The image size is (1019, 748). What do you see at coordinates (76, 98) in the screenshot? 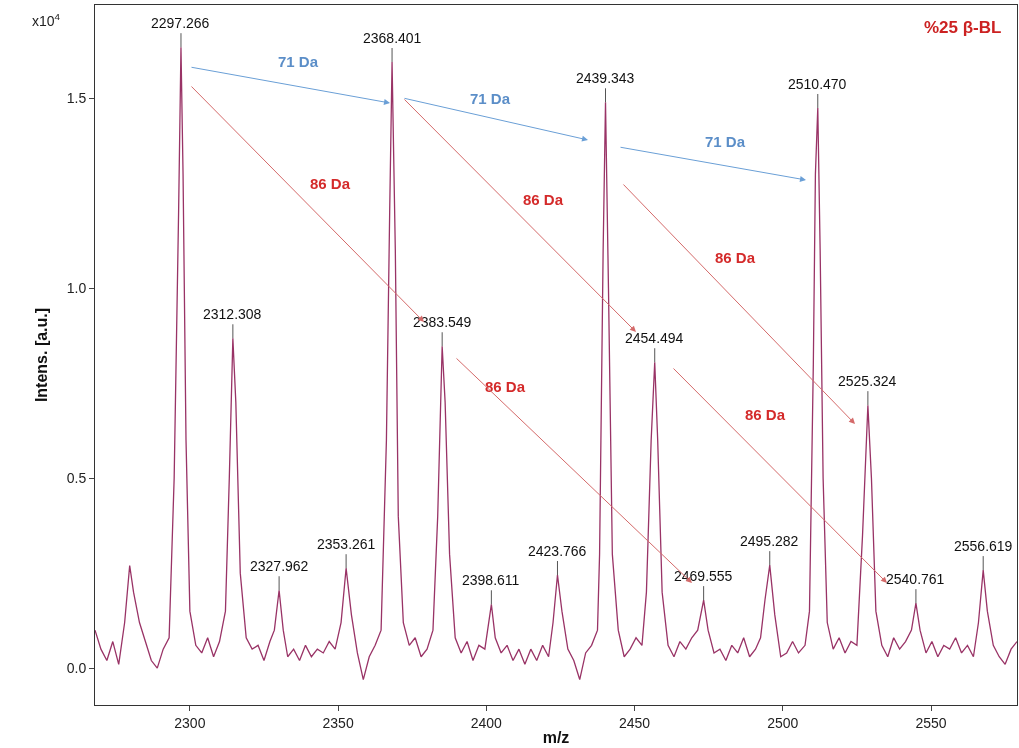
I see `y-tick-label: 1.5` at bounding box center [76, 98].